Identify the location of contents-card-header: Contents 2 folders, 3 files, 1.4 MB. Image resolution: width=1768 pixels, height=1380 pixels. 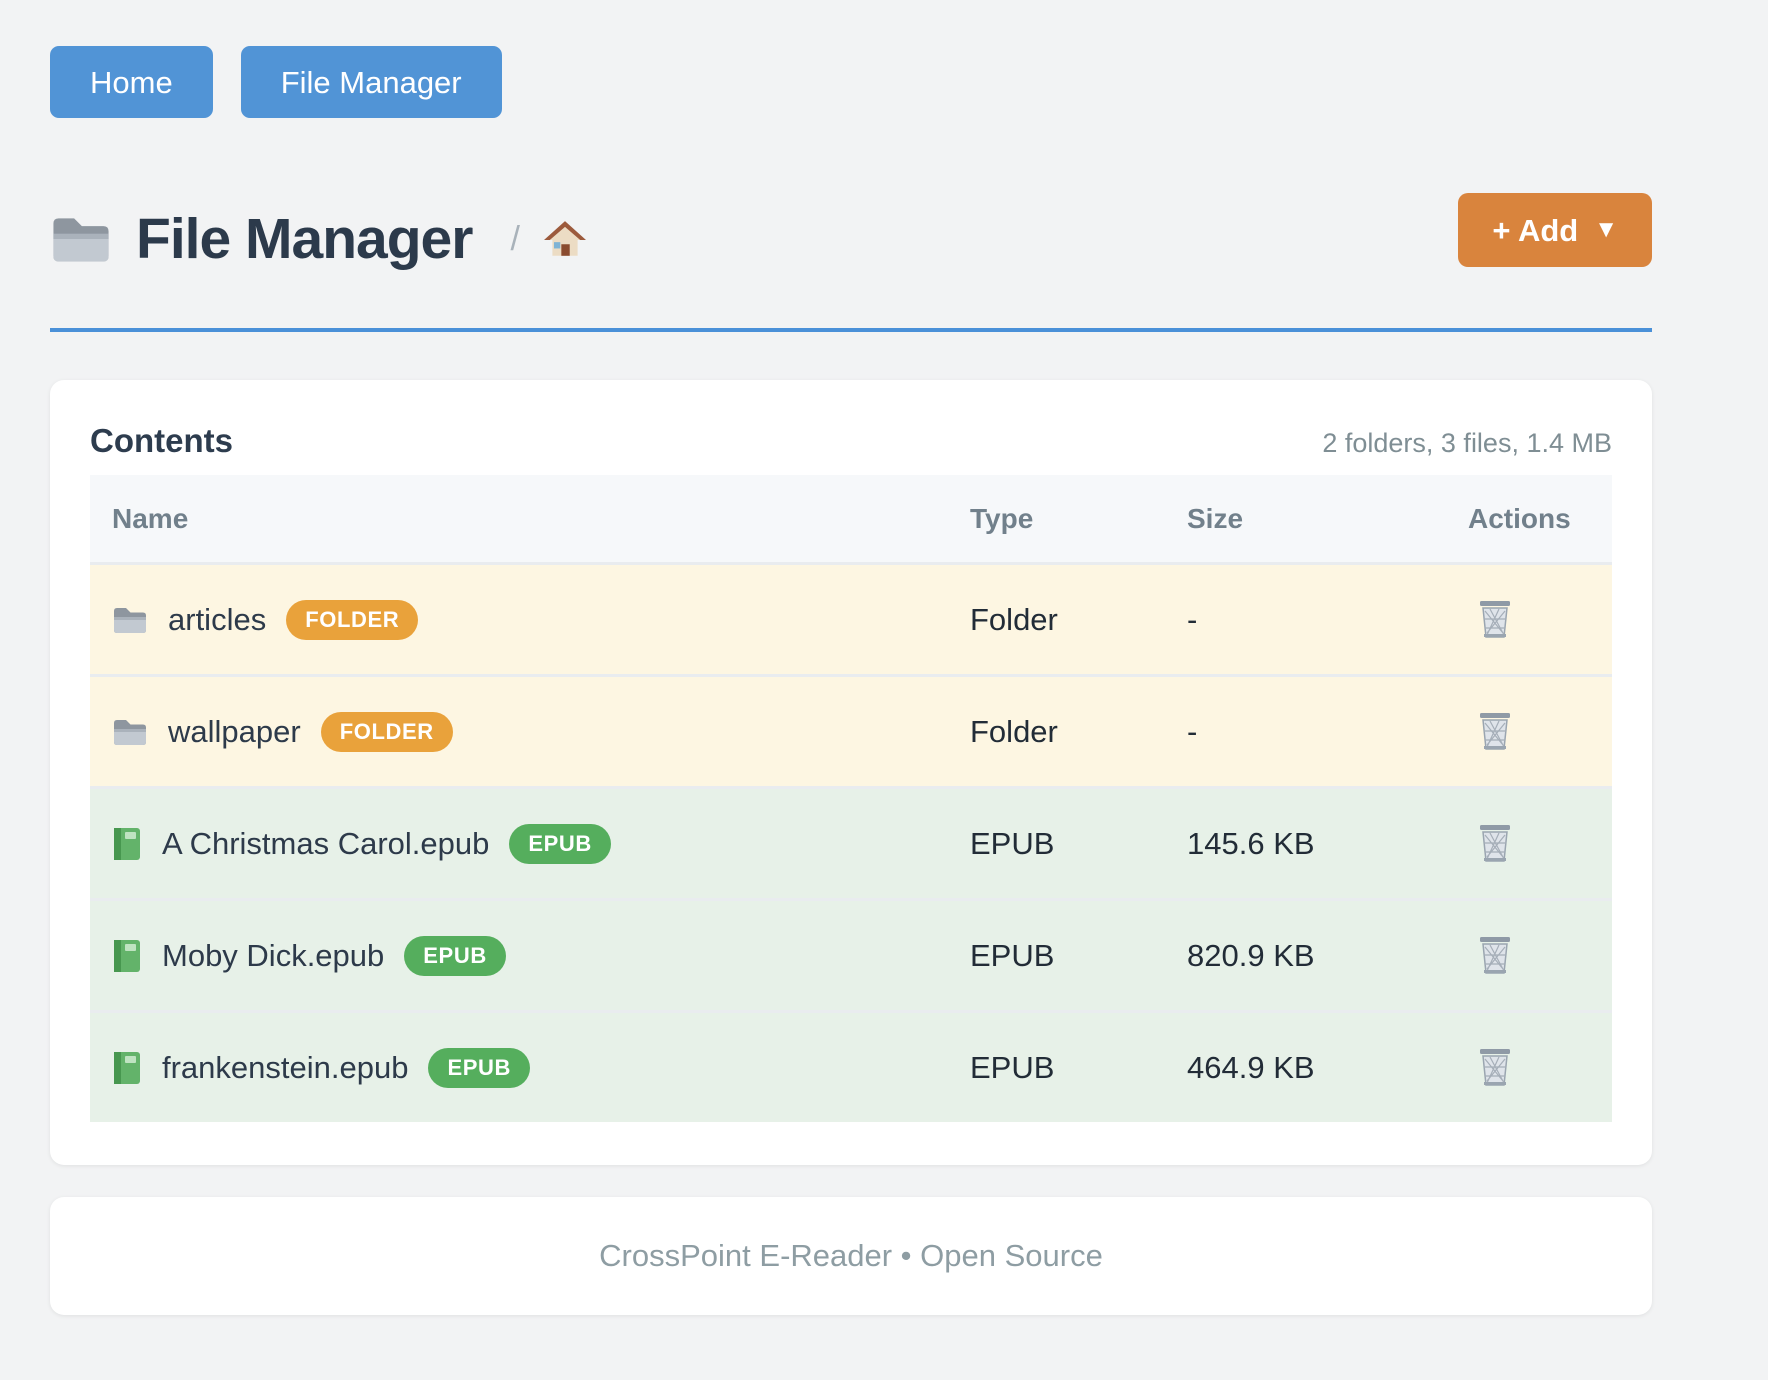
(851, 441).